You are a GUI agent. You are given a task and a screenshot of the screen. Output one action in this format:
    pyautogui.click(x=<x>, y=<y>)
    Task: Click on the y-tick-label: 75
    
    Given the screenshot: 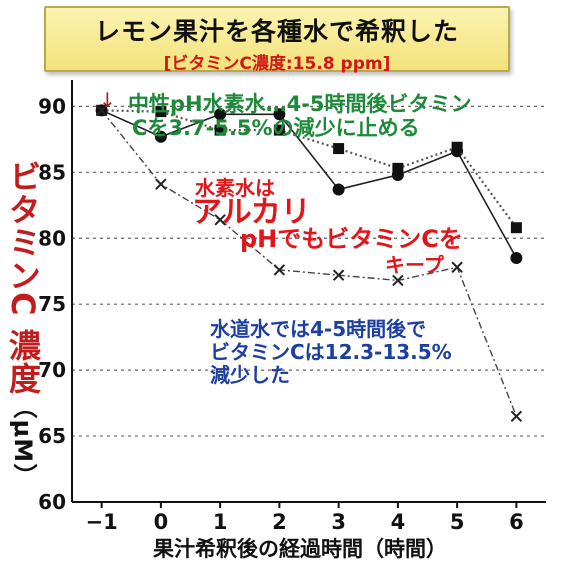 What is the action you would take?
    pyautogui.click(x=52, y=304)
    